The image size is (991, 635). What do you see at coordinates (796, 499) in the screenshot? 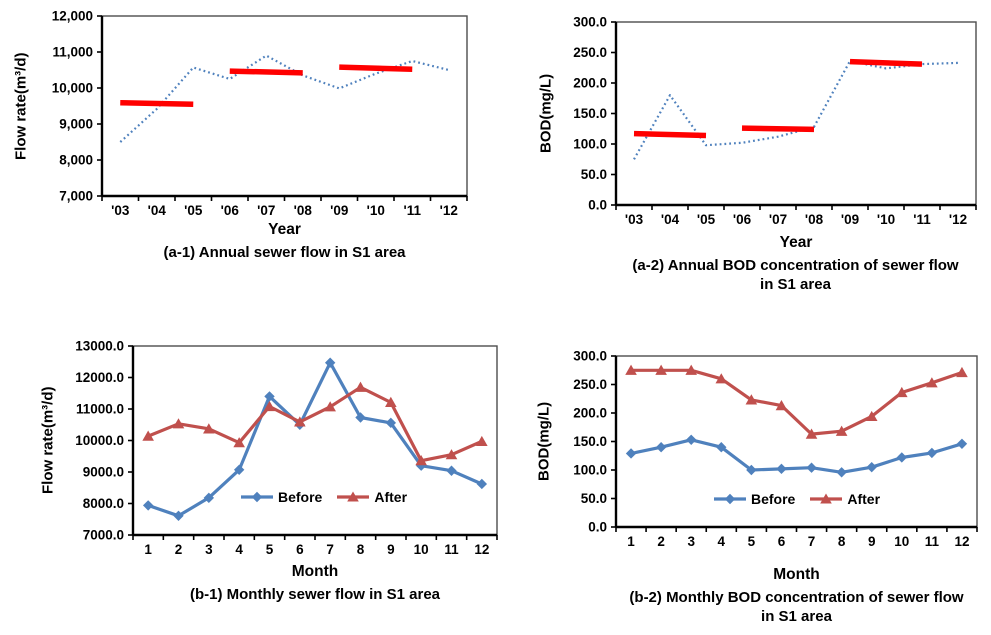
I see `b2-legend: Before After` at bounding box center [796, 499].